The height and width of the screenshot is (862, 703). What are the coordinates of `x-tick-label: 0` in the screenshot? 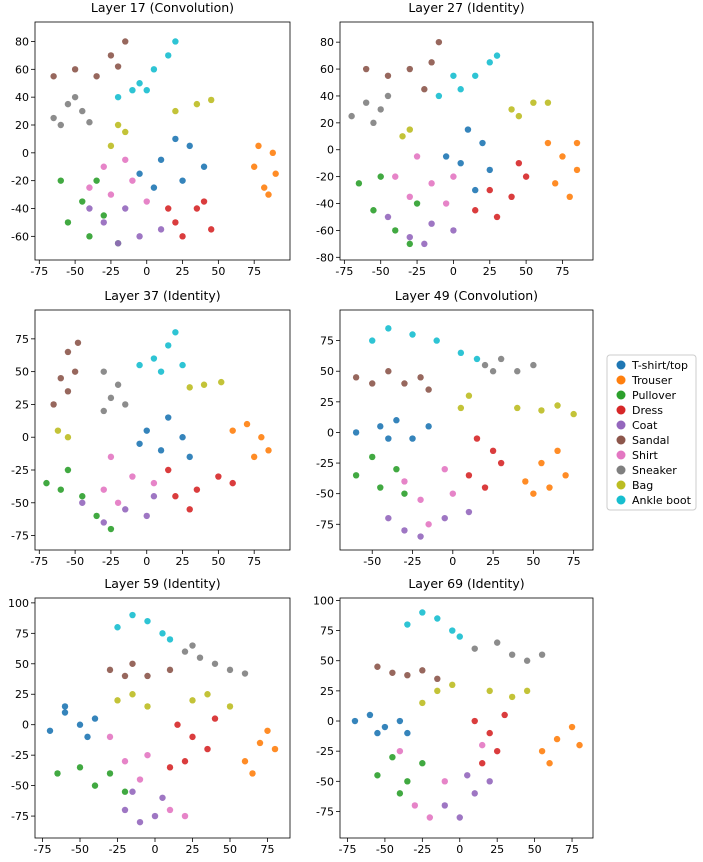 It's located at (452, 561).